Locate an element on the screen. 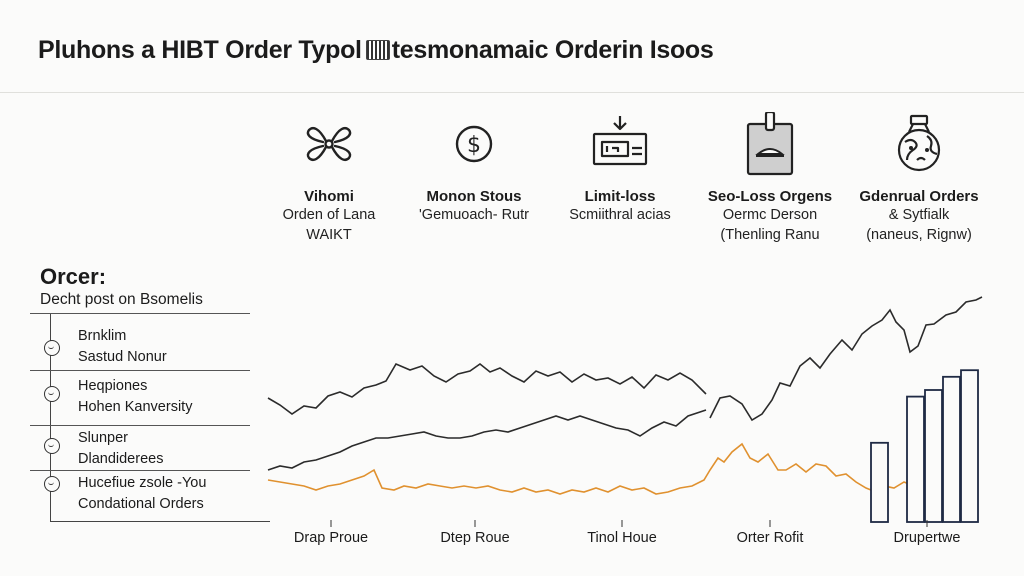  bar-group is located at coordinates (924, 446).